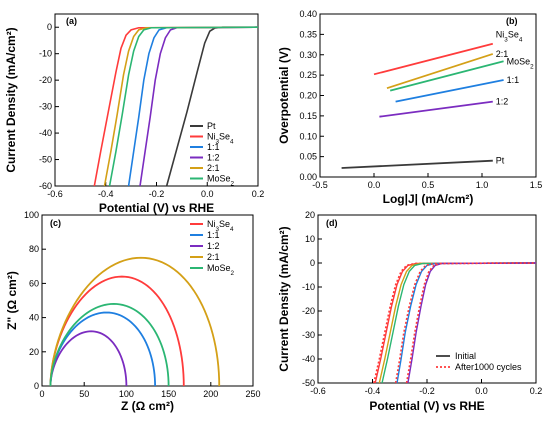 The height and width of the screenshot is (422, 550). What do you see at coordinates (433, 59) in the screenshot?
I see `panel-b-series-line-ni3se4` at bounding box center [433, 59].